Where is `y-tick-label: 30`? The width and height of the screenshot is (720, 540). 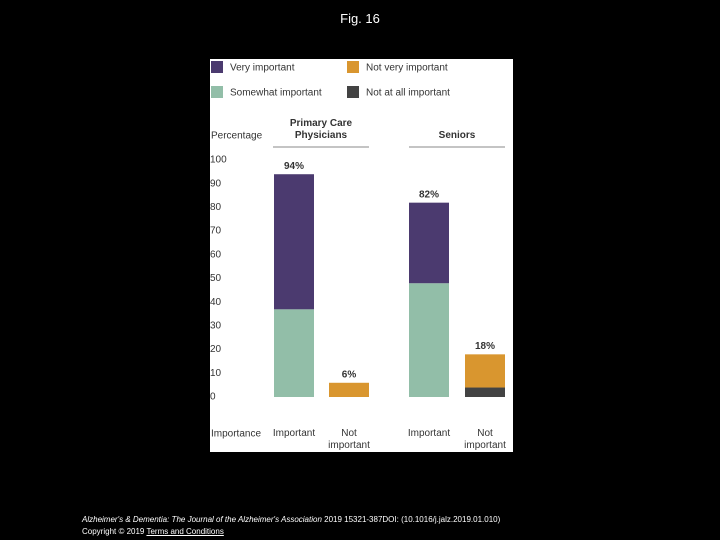 y-tick-label: 30 is located at coordinates (216, 326).